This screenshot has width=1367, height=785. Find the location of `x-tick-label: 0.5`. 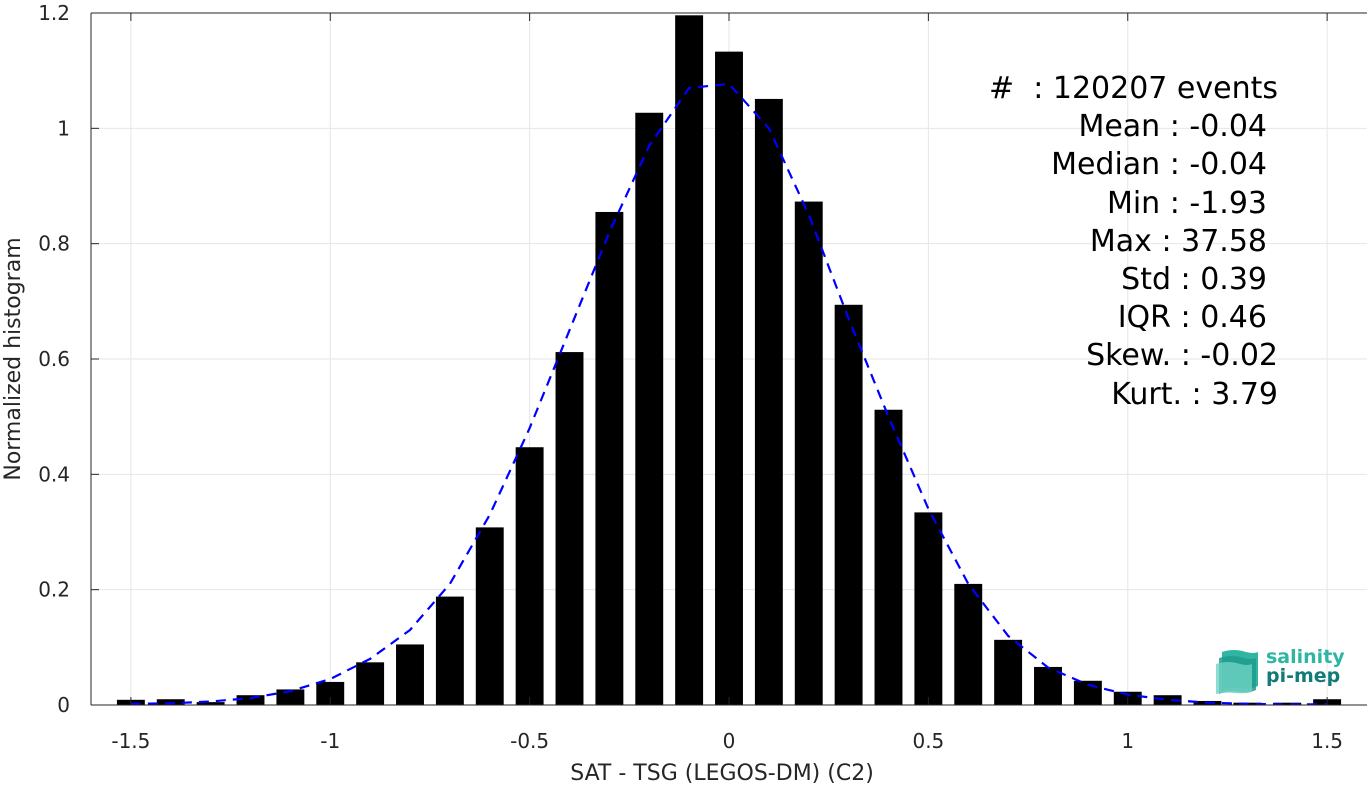

x-tick-label: 0.5 is located at coordinates (928, 741).